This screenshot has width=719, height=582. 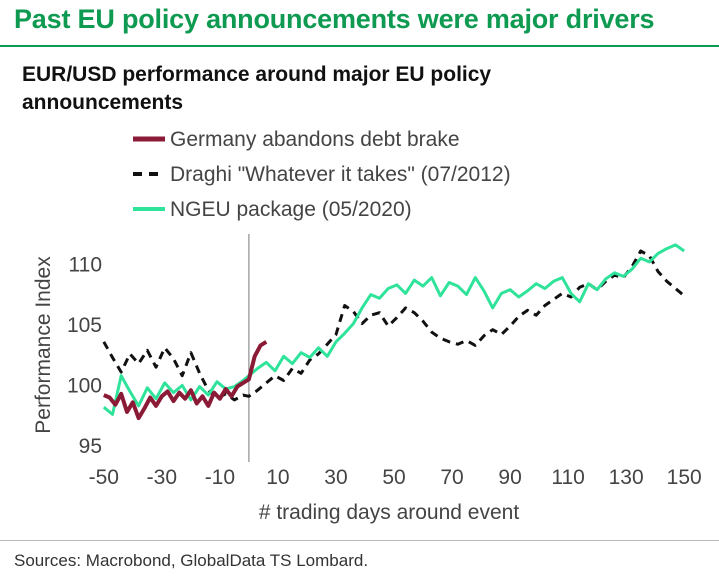 What do you see at coordinates (359, 46) in the screenshot?
I see `title-rule` at bounding box center [359, 46].